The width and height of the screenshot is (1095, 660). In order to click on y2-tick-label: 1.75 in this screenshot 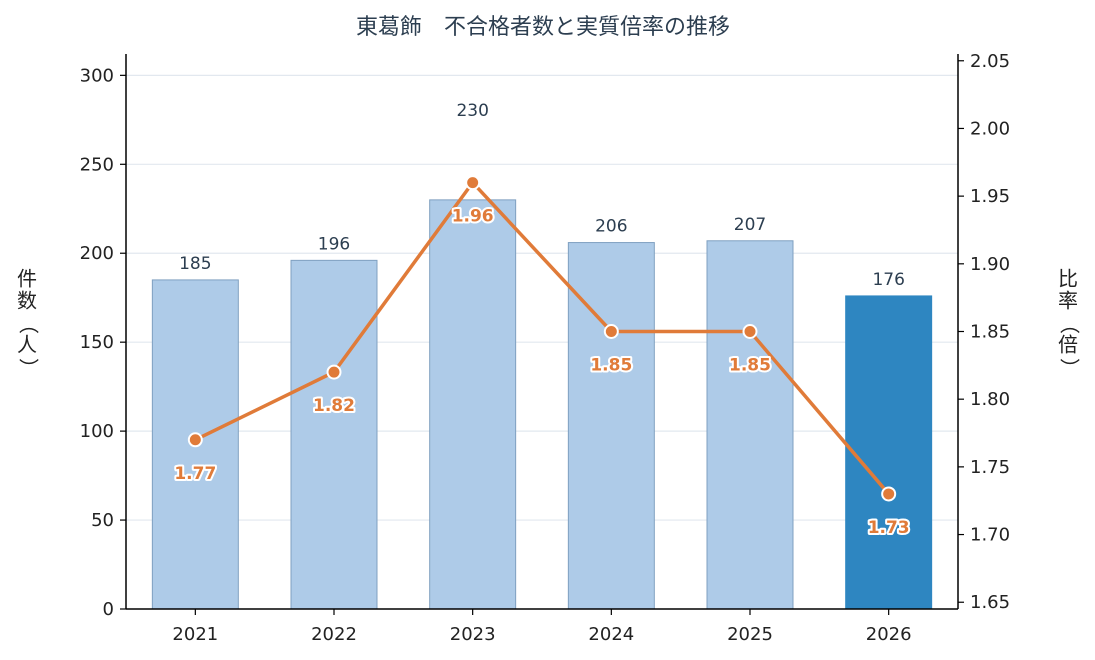, I will do `click(990, 467)`.